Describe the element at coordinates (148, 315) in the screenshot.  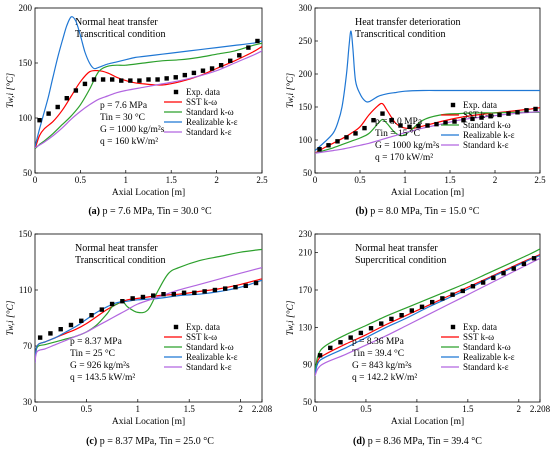
I see `series-line-std_ke` at that location.